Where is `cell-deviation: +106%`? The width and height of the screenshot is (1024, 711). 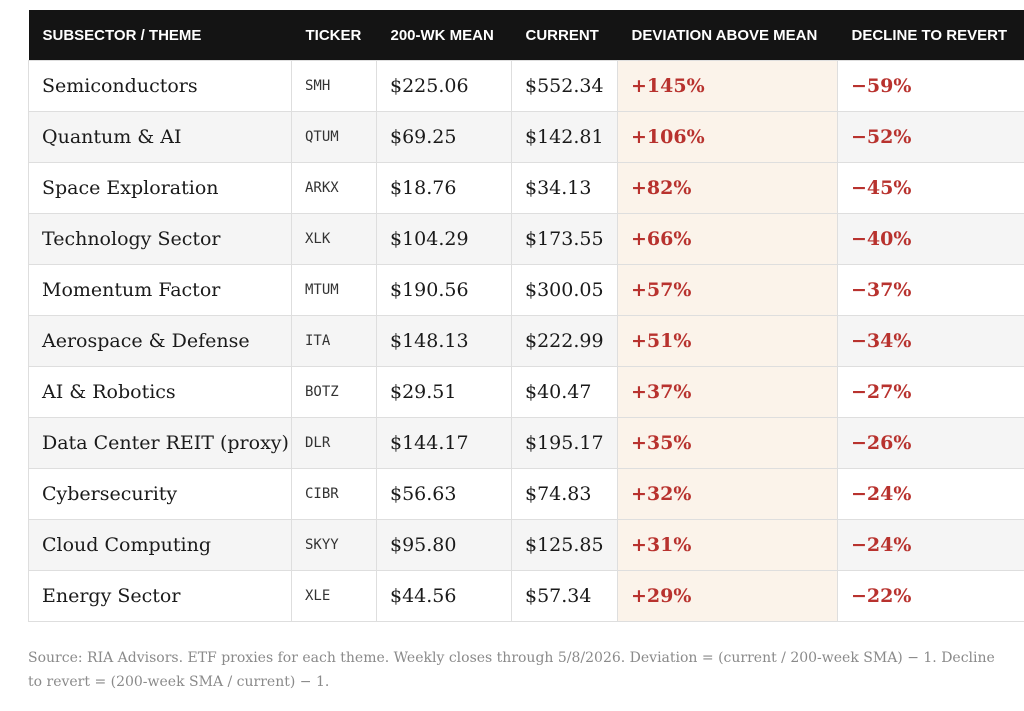 cell-deviation: +106% is located at coordinates (727, 137).